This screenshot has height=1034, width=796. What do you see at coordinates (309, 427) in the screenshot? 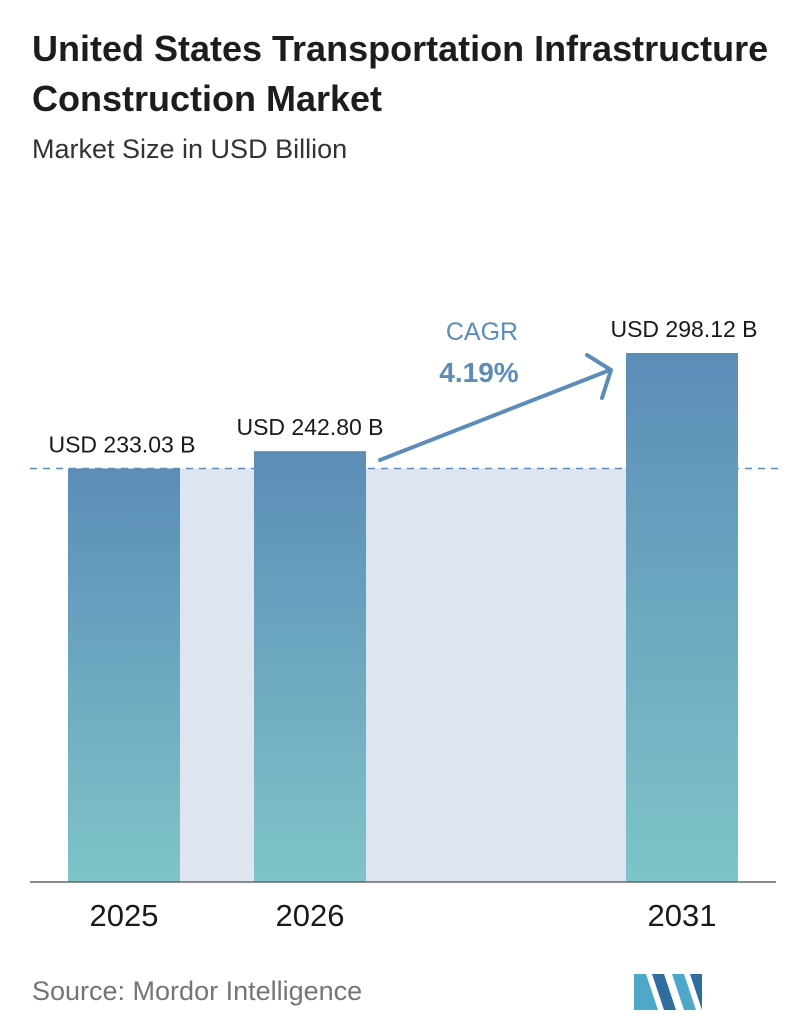
I see `data-label-2026: USD 242.80 B` at bounding box center [309, 427].